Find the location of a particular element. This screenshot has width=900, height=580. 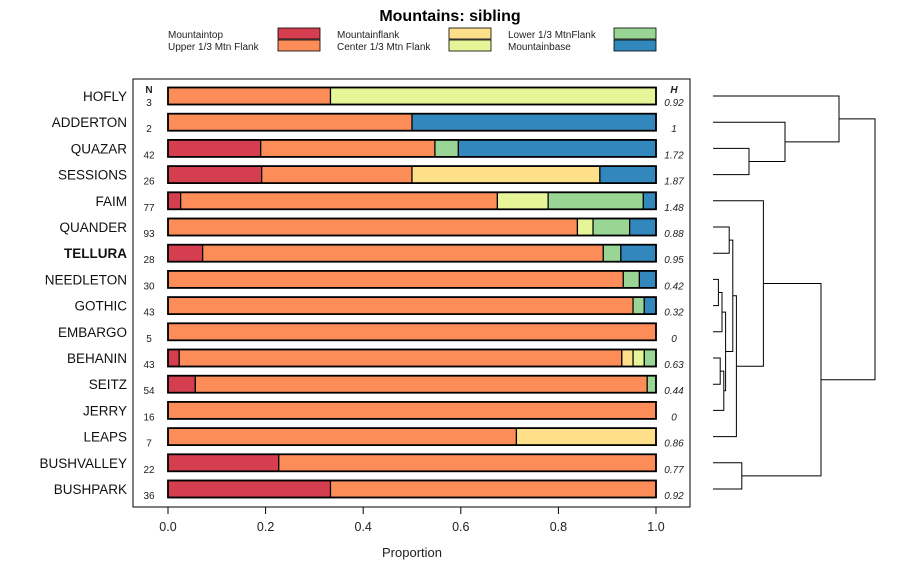

row-label: GOTHIC is located at coordinates (101, 306).